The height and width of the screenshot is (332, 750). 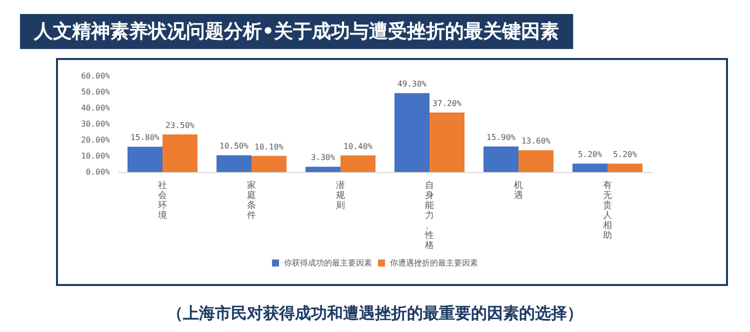 I want to click on x-tick-label: 潜规则, so click(x=340, y=195).